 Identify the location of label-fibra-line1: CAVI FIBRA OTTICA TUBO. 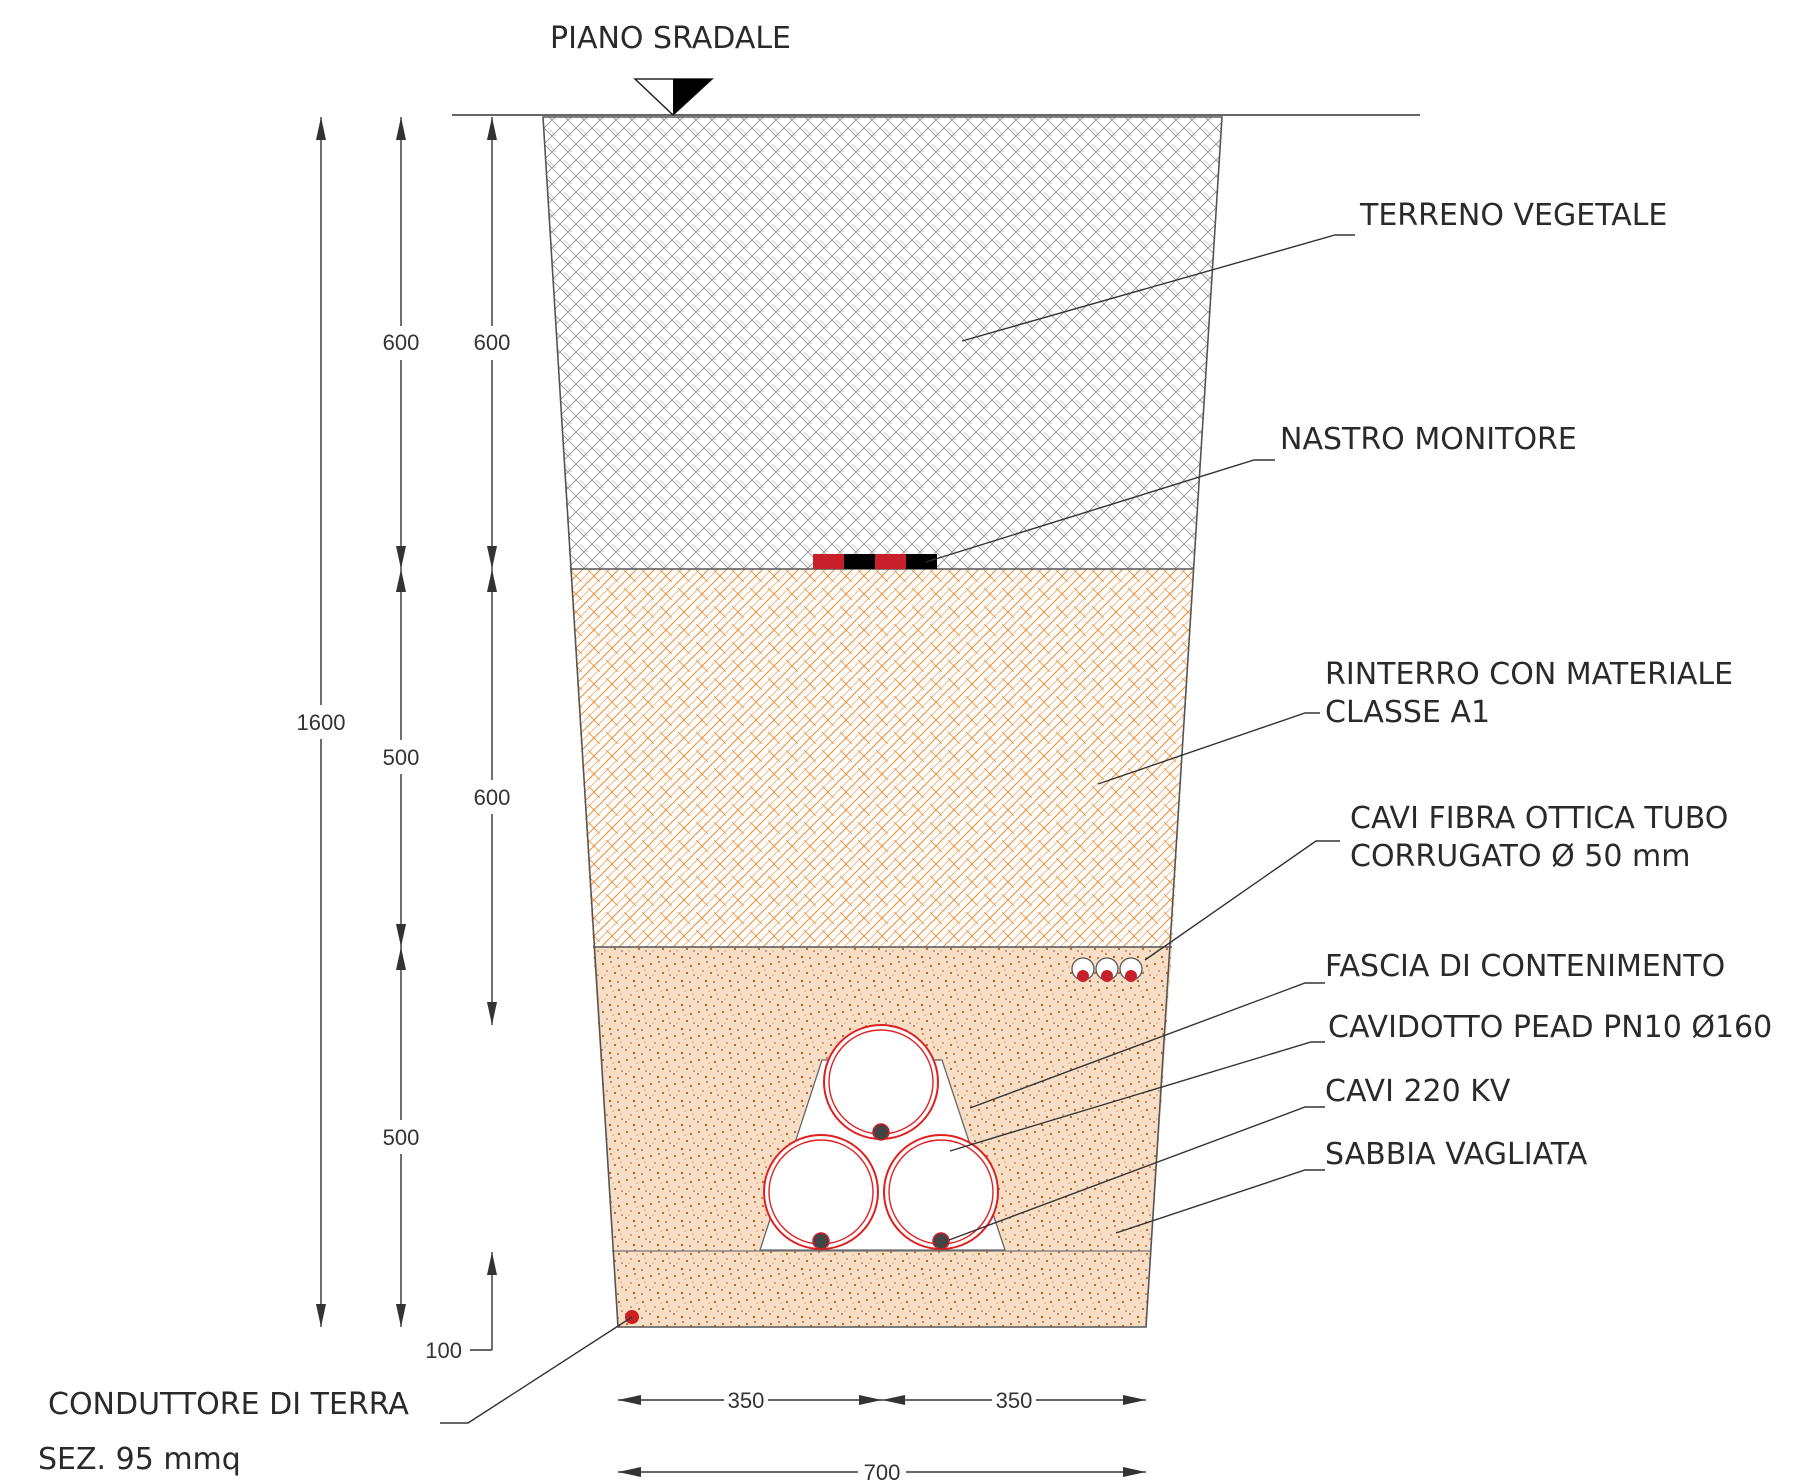
(1539, 818).